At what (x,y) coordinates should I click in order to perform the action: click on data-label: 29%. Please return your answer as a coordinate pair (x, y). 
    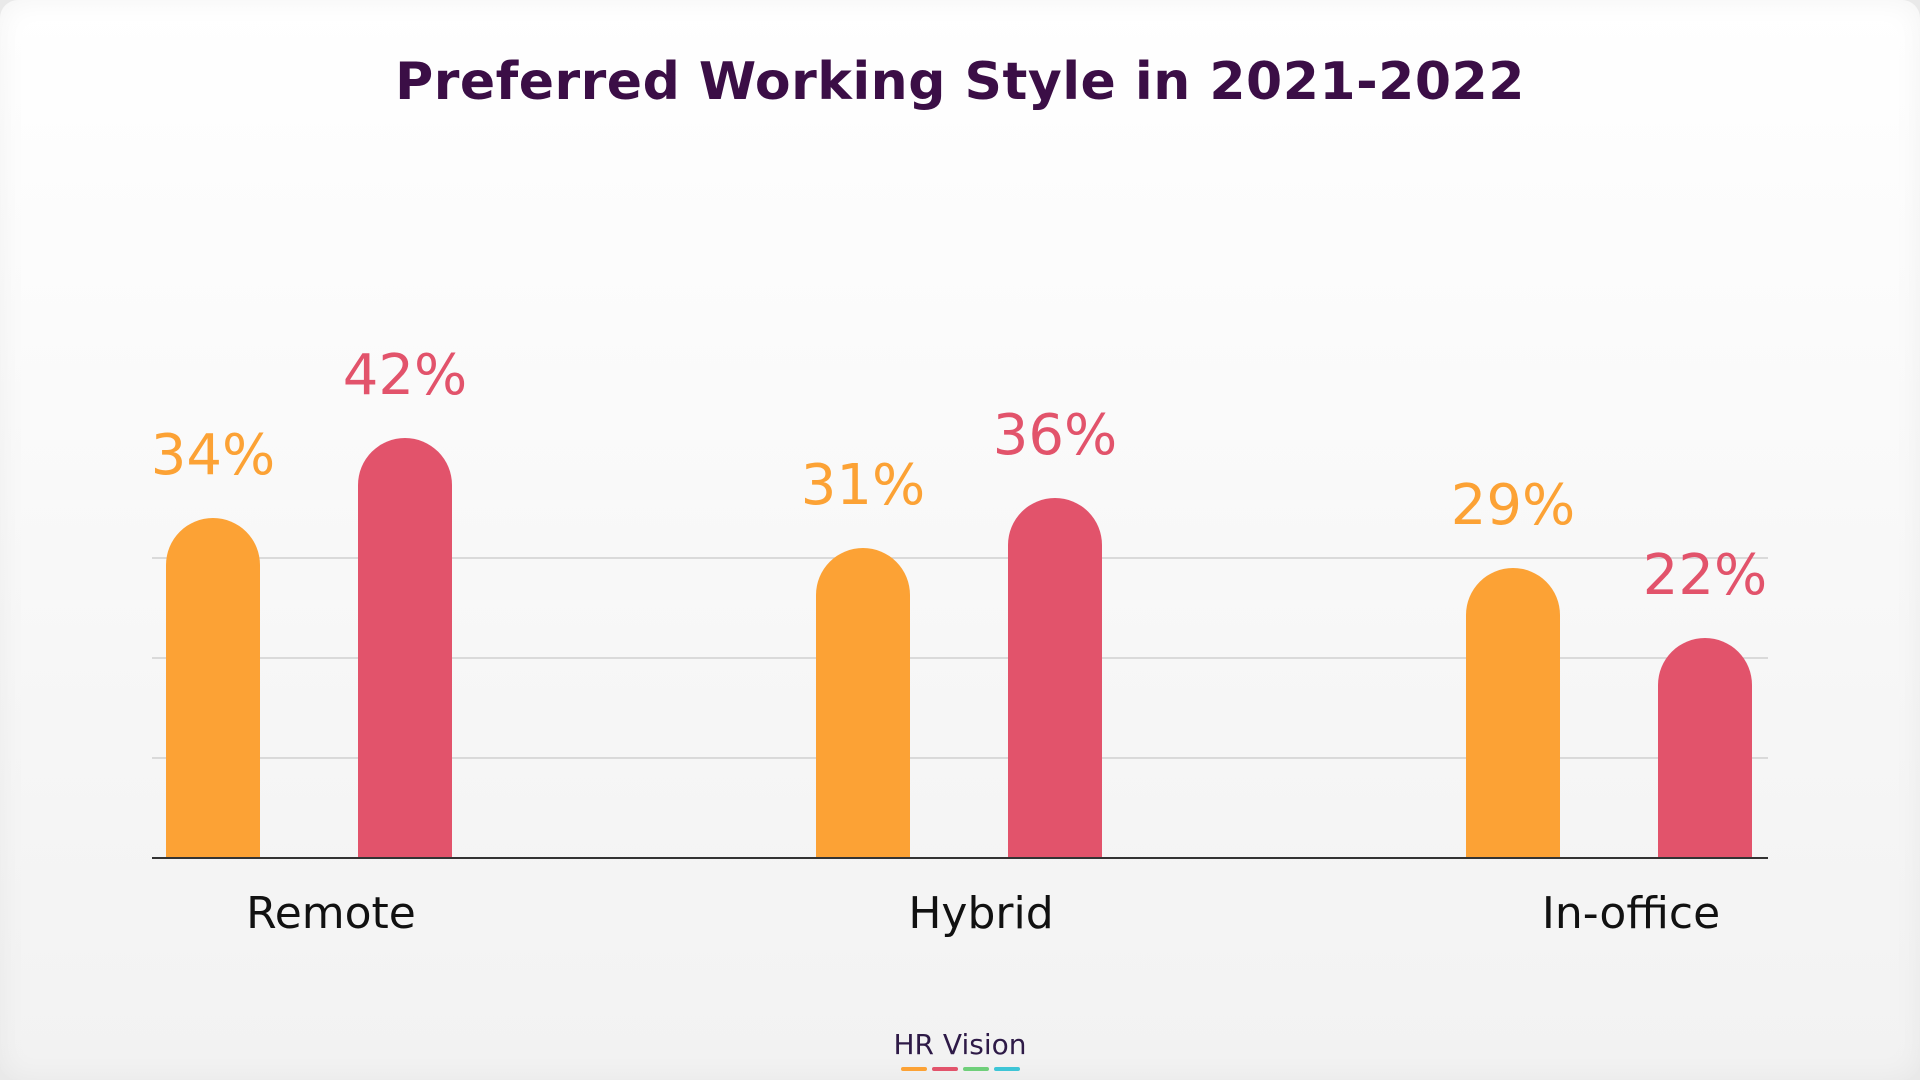
    Looking at the image, I should click on (1513, 505).